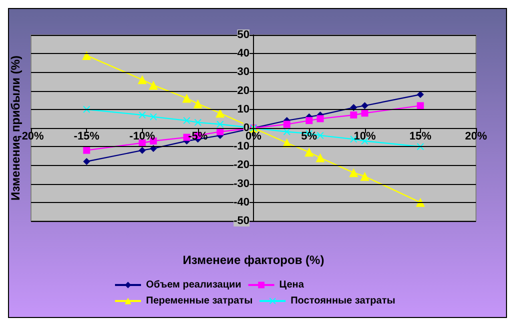 The image size is (513, 324). What do you see at coordinates (365, 136) in the screenshot?
I see `x-tick-label: 10%` at bounding box center [365, 136].